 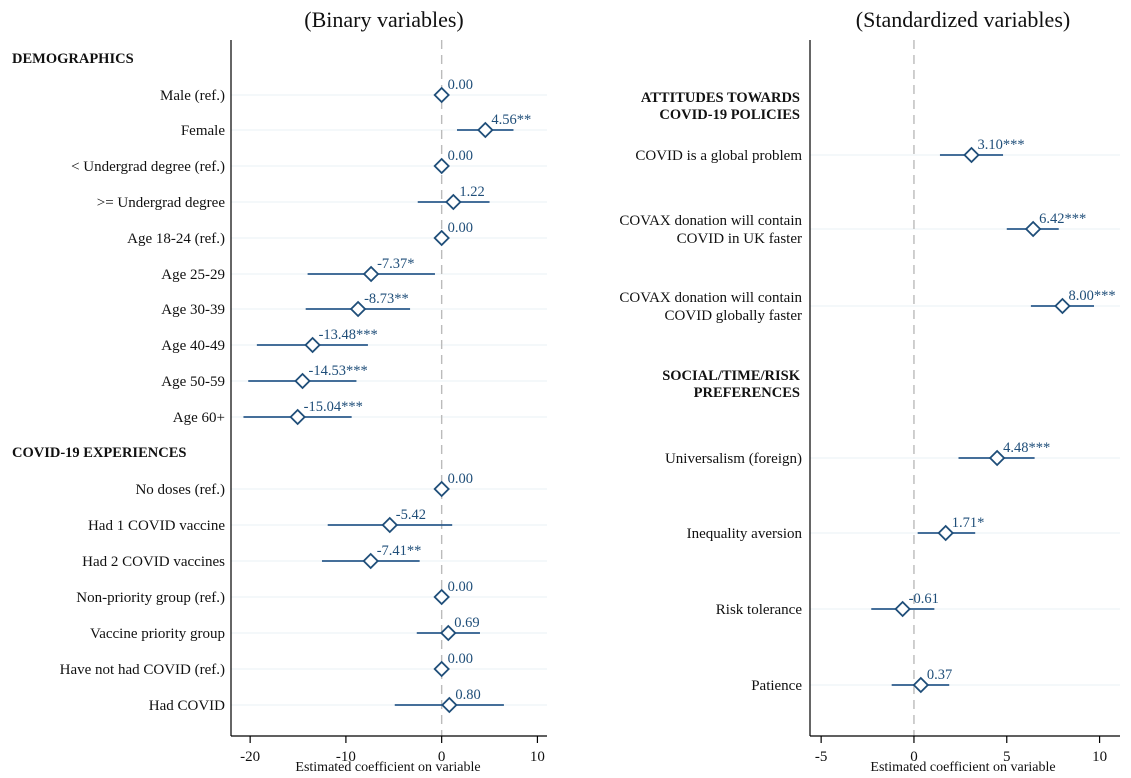 I want to click on data-label-patience: 0.37, so click(x=939, y=675).